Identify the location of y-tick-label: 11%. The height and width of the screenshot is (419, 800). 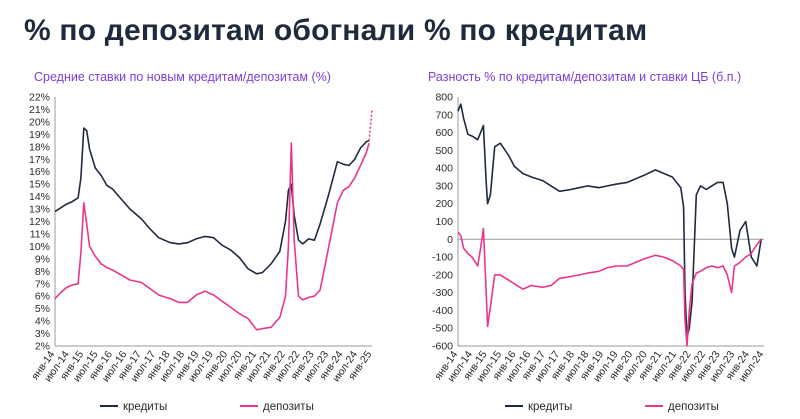
(40, 234).